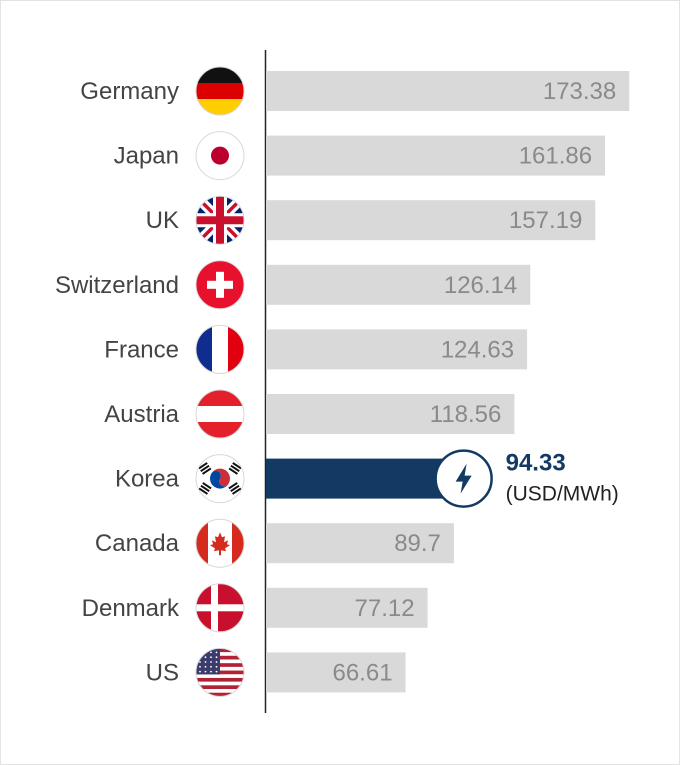 This screenshot has width=680, height=765. What do you see at coordinates (131, 608) in the screenshot?
I see `country-label-denmark: Denmark` at bounding box center [131, 608].